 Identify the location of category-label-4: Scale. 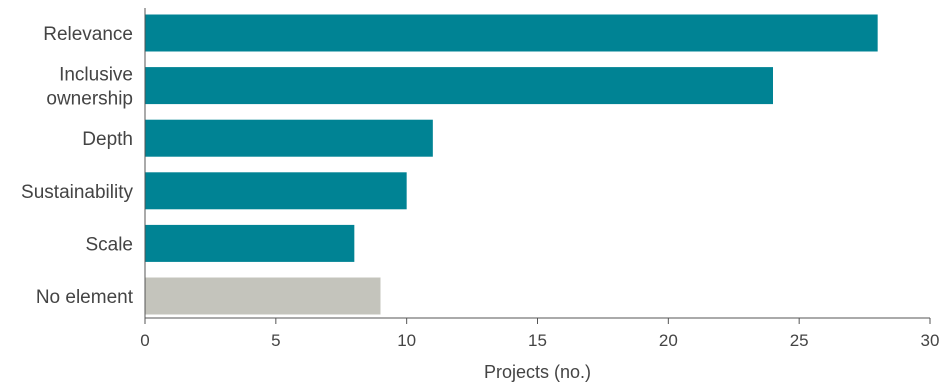
(109, 244).